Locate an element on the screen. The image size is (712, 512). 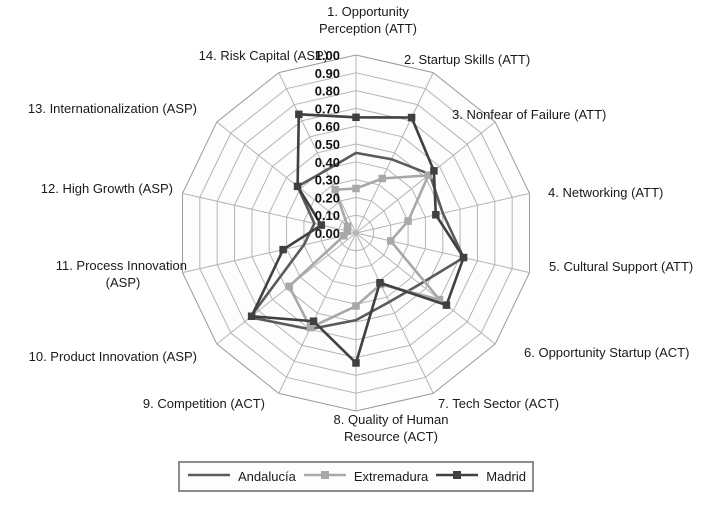
axis-label: 10. Product Innovation (ASP) is located at coordinates (113, 356).